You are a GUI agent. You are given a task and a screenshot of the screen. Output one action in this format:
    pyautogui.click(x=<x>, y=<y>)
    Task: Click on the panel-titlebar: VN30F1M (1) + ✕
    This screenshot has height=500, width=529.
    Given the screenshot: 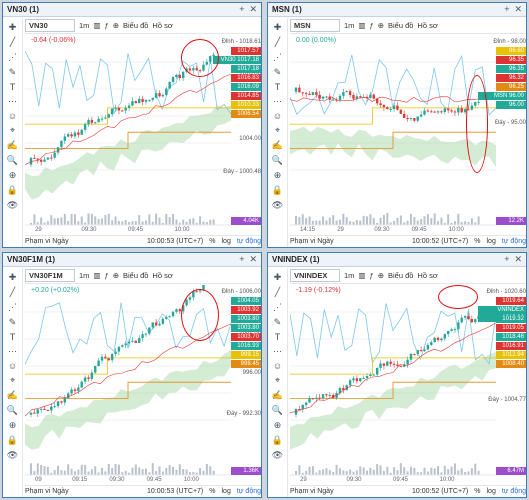 What is the action you would take?
    pyautogui.click(x=132, y=260)
    